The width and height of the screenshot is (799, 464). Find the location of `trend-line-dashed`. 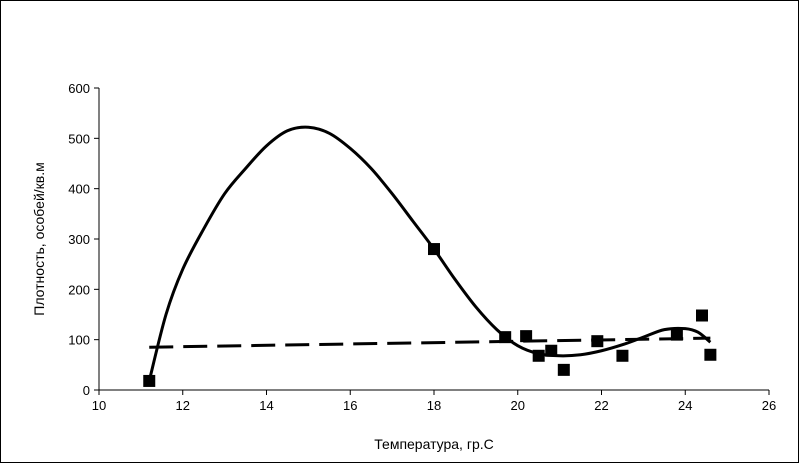

trend-line-dashed is located at coordinates (430, 342).